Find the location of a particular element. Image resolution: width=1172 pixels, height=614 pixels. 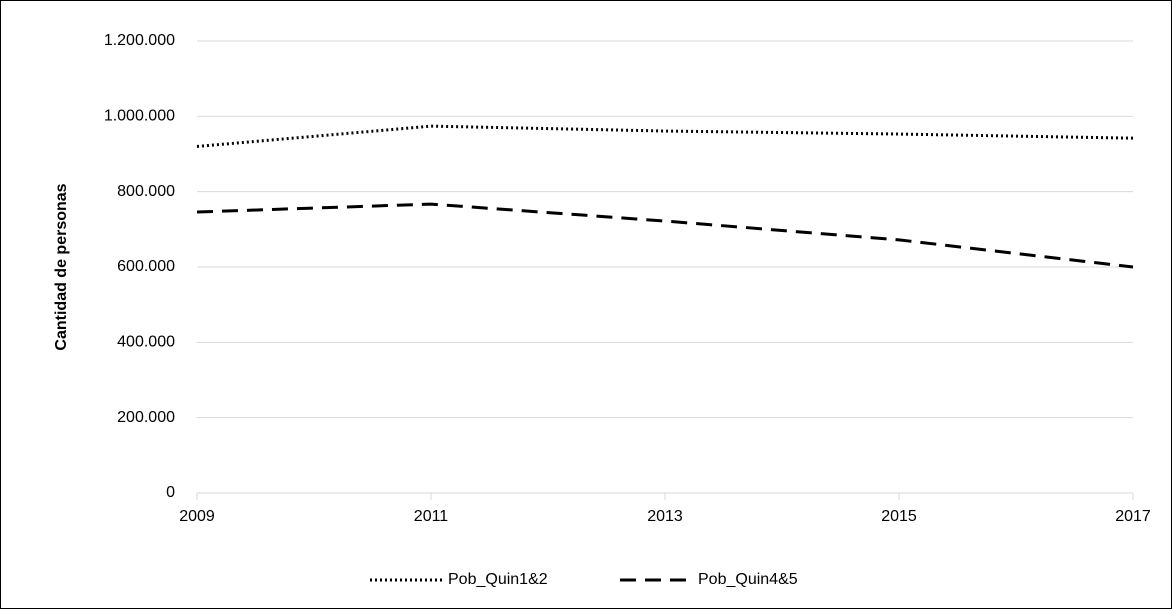

y-tick-label: 600.000 is located at coordinates (146, 266).